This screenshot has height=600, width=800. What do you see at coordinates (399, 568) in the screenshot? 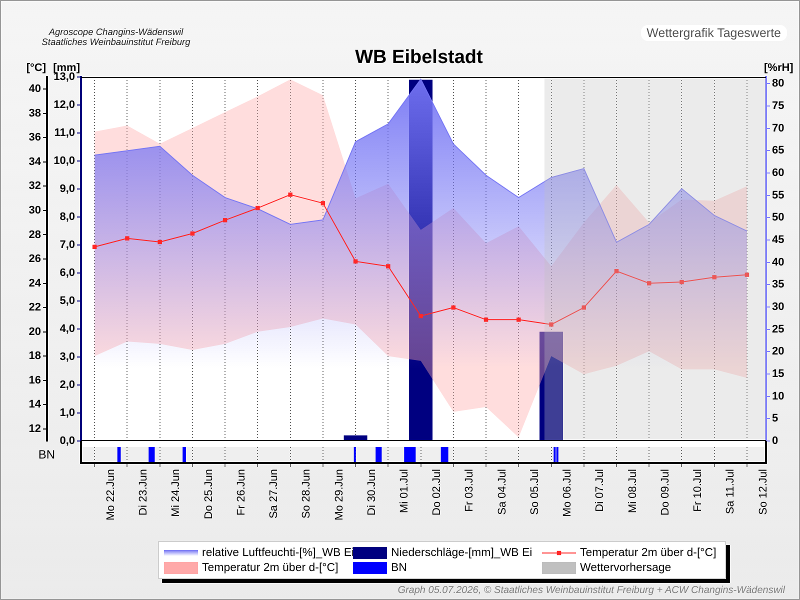
I see `text: BN` at bounding box center [399, 568].